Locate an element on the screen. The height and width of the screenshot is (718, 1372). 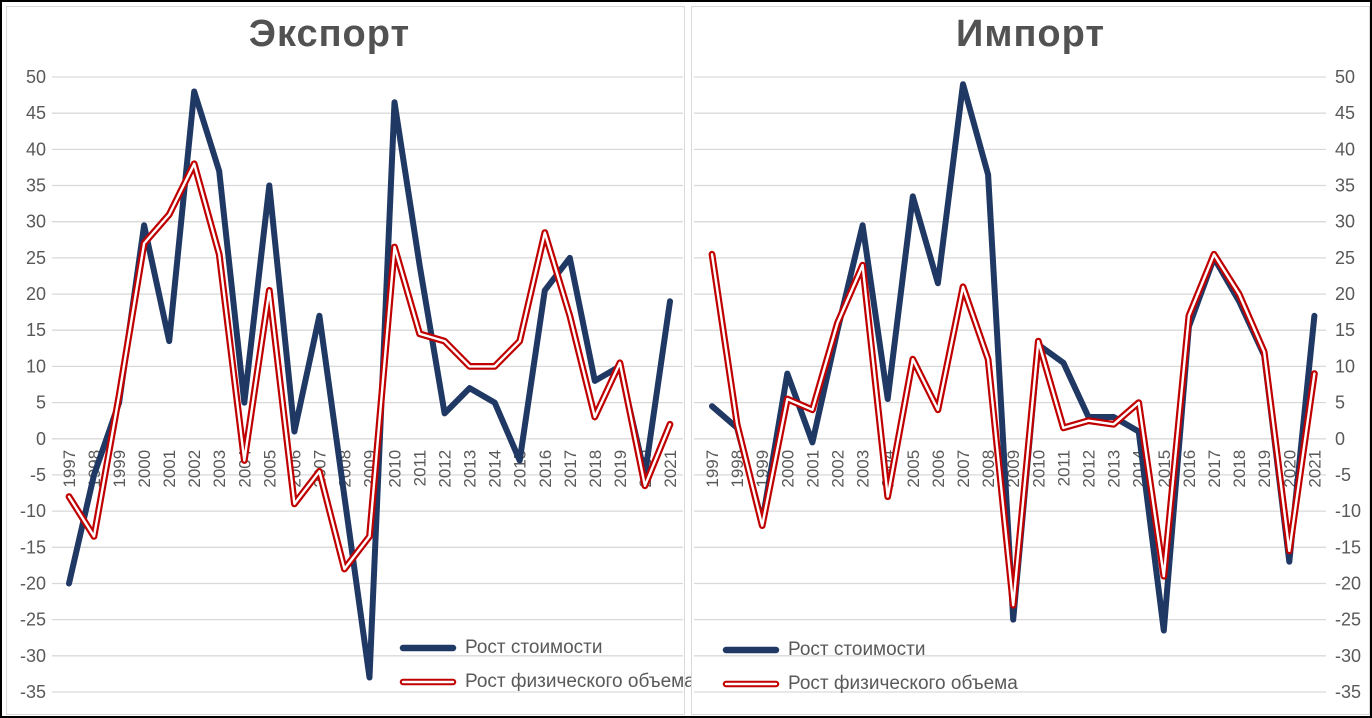
svg-text: 2006 is located at coordinates (938, 469).